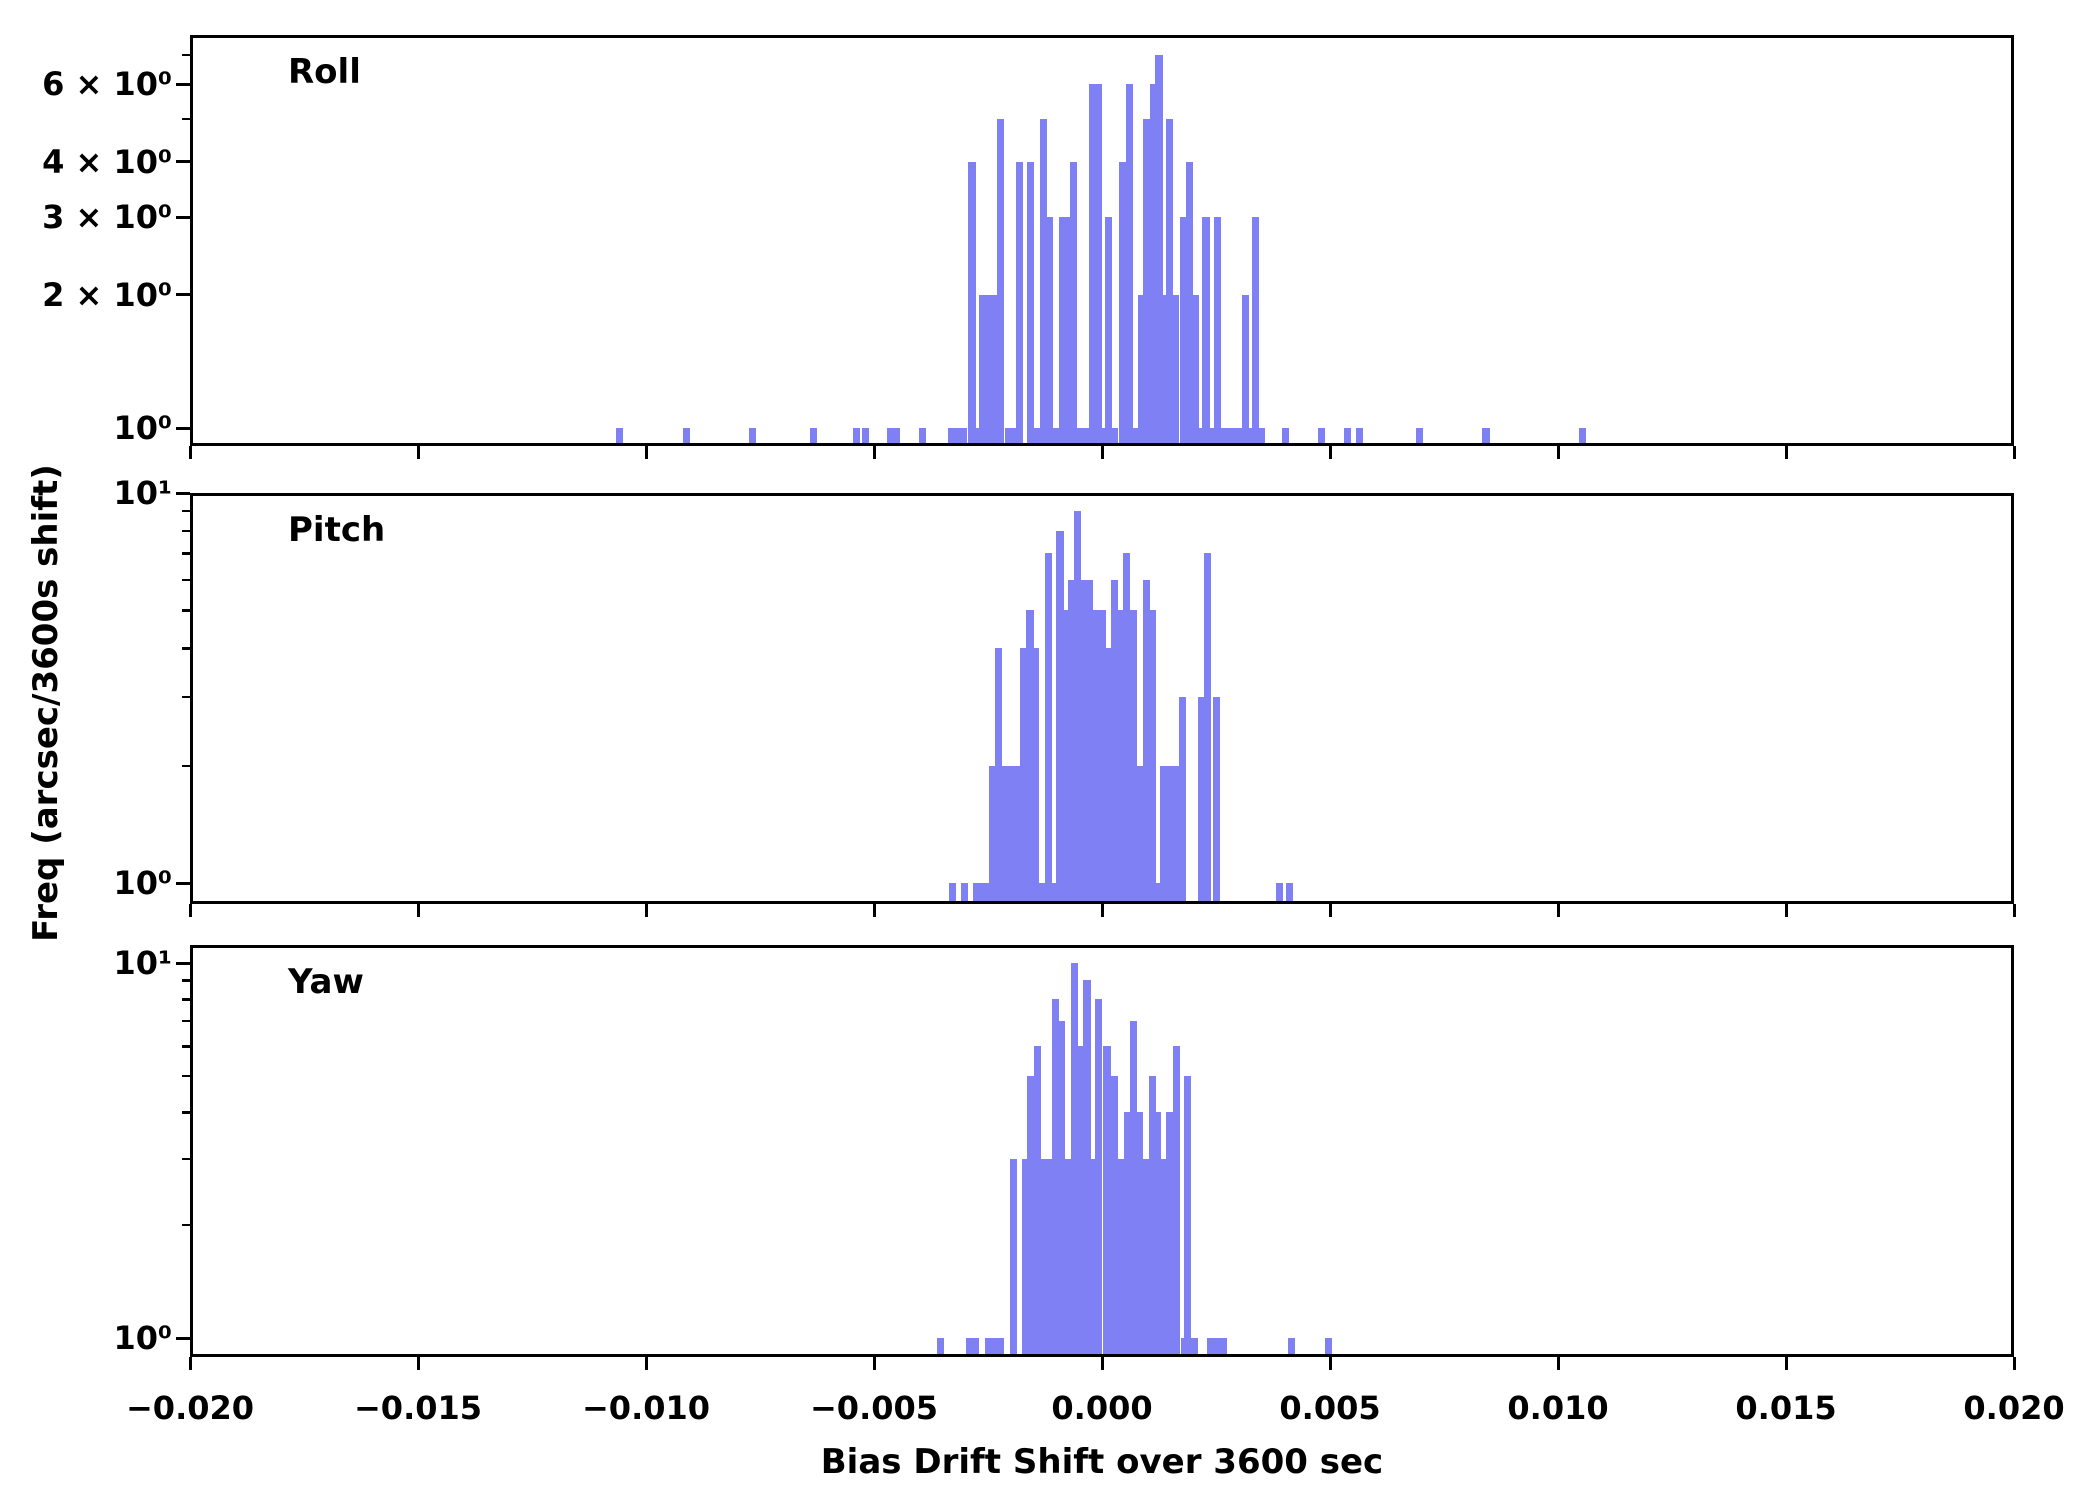 Image resolution: width=2100 pixels, height=1500 pixels. Describe the element at coordinates (142, 883) in the screenshot. I see `y-tick-label: 10⁰` at that location.